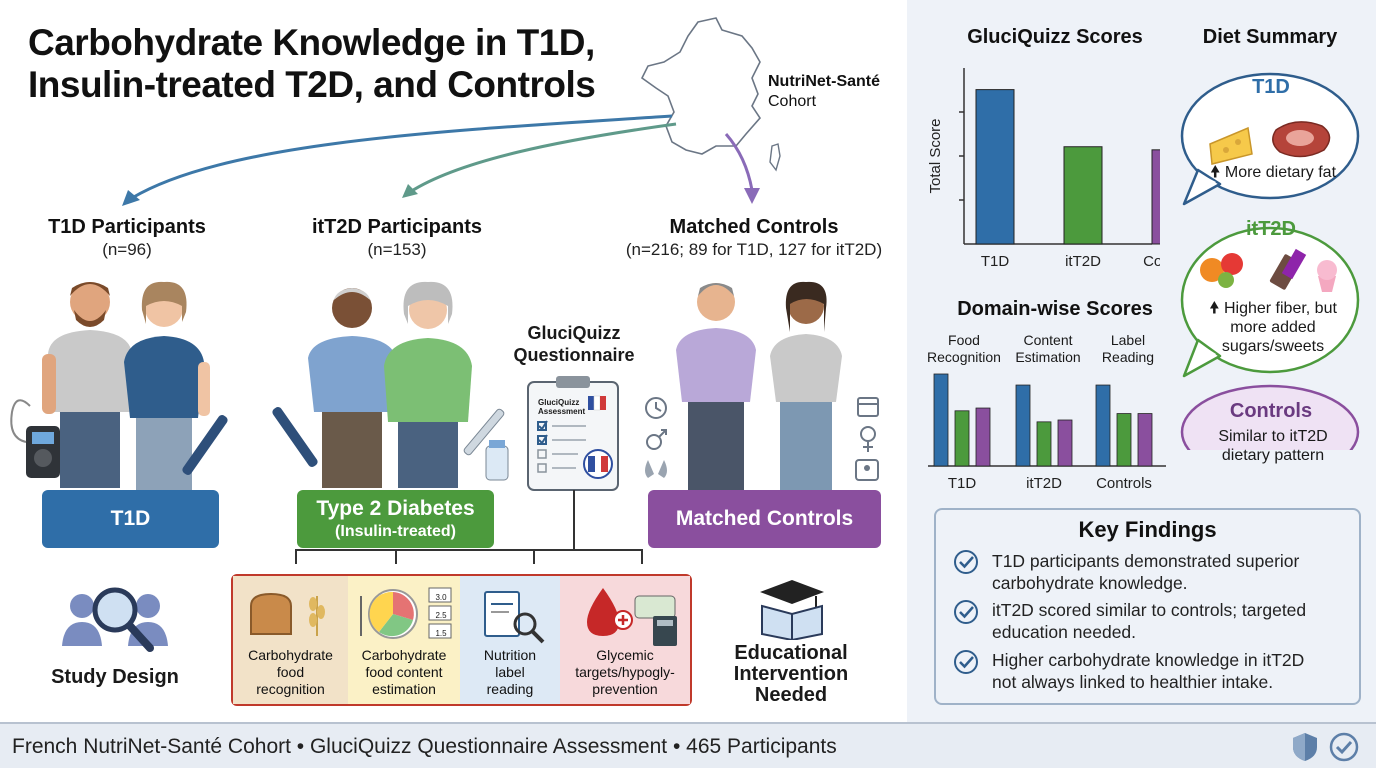 The image size is (1376, 768). I want to click on magnifier-icon, so click(529, 628).